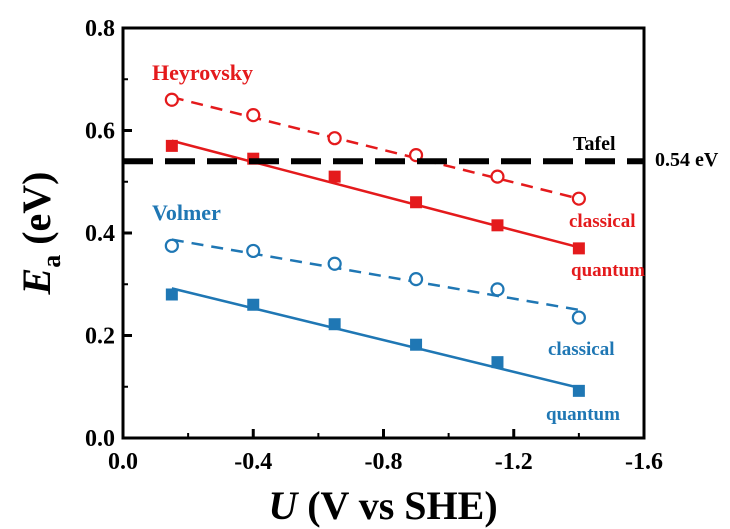 The height and width of the screenshot is (529, 730). Describe the element at coordinates (687, 160) in the screenshot. I see `tafel-value-label: 0.54 eV` at that location.